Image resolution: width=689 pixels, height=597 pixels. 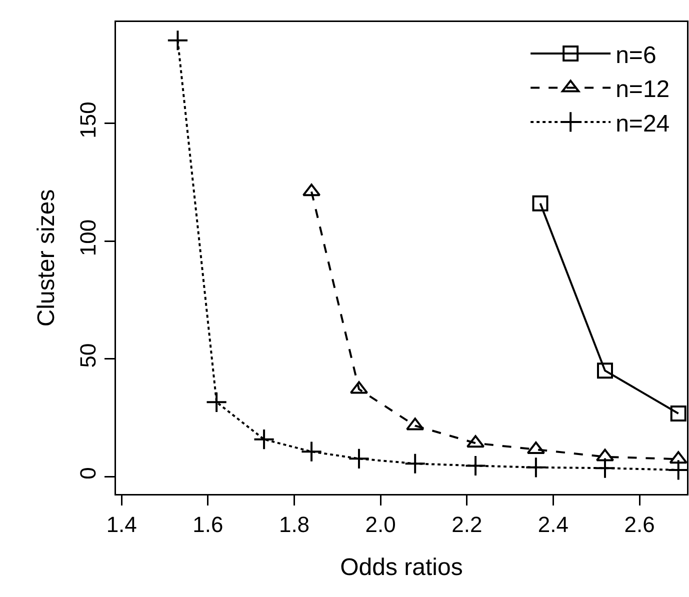 What do you see at coordinates (88, 237) in the screenshot?
I see `y-tick-label: 100` at bounding box center [88, 237].